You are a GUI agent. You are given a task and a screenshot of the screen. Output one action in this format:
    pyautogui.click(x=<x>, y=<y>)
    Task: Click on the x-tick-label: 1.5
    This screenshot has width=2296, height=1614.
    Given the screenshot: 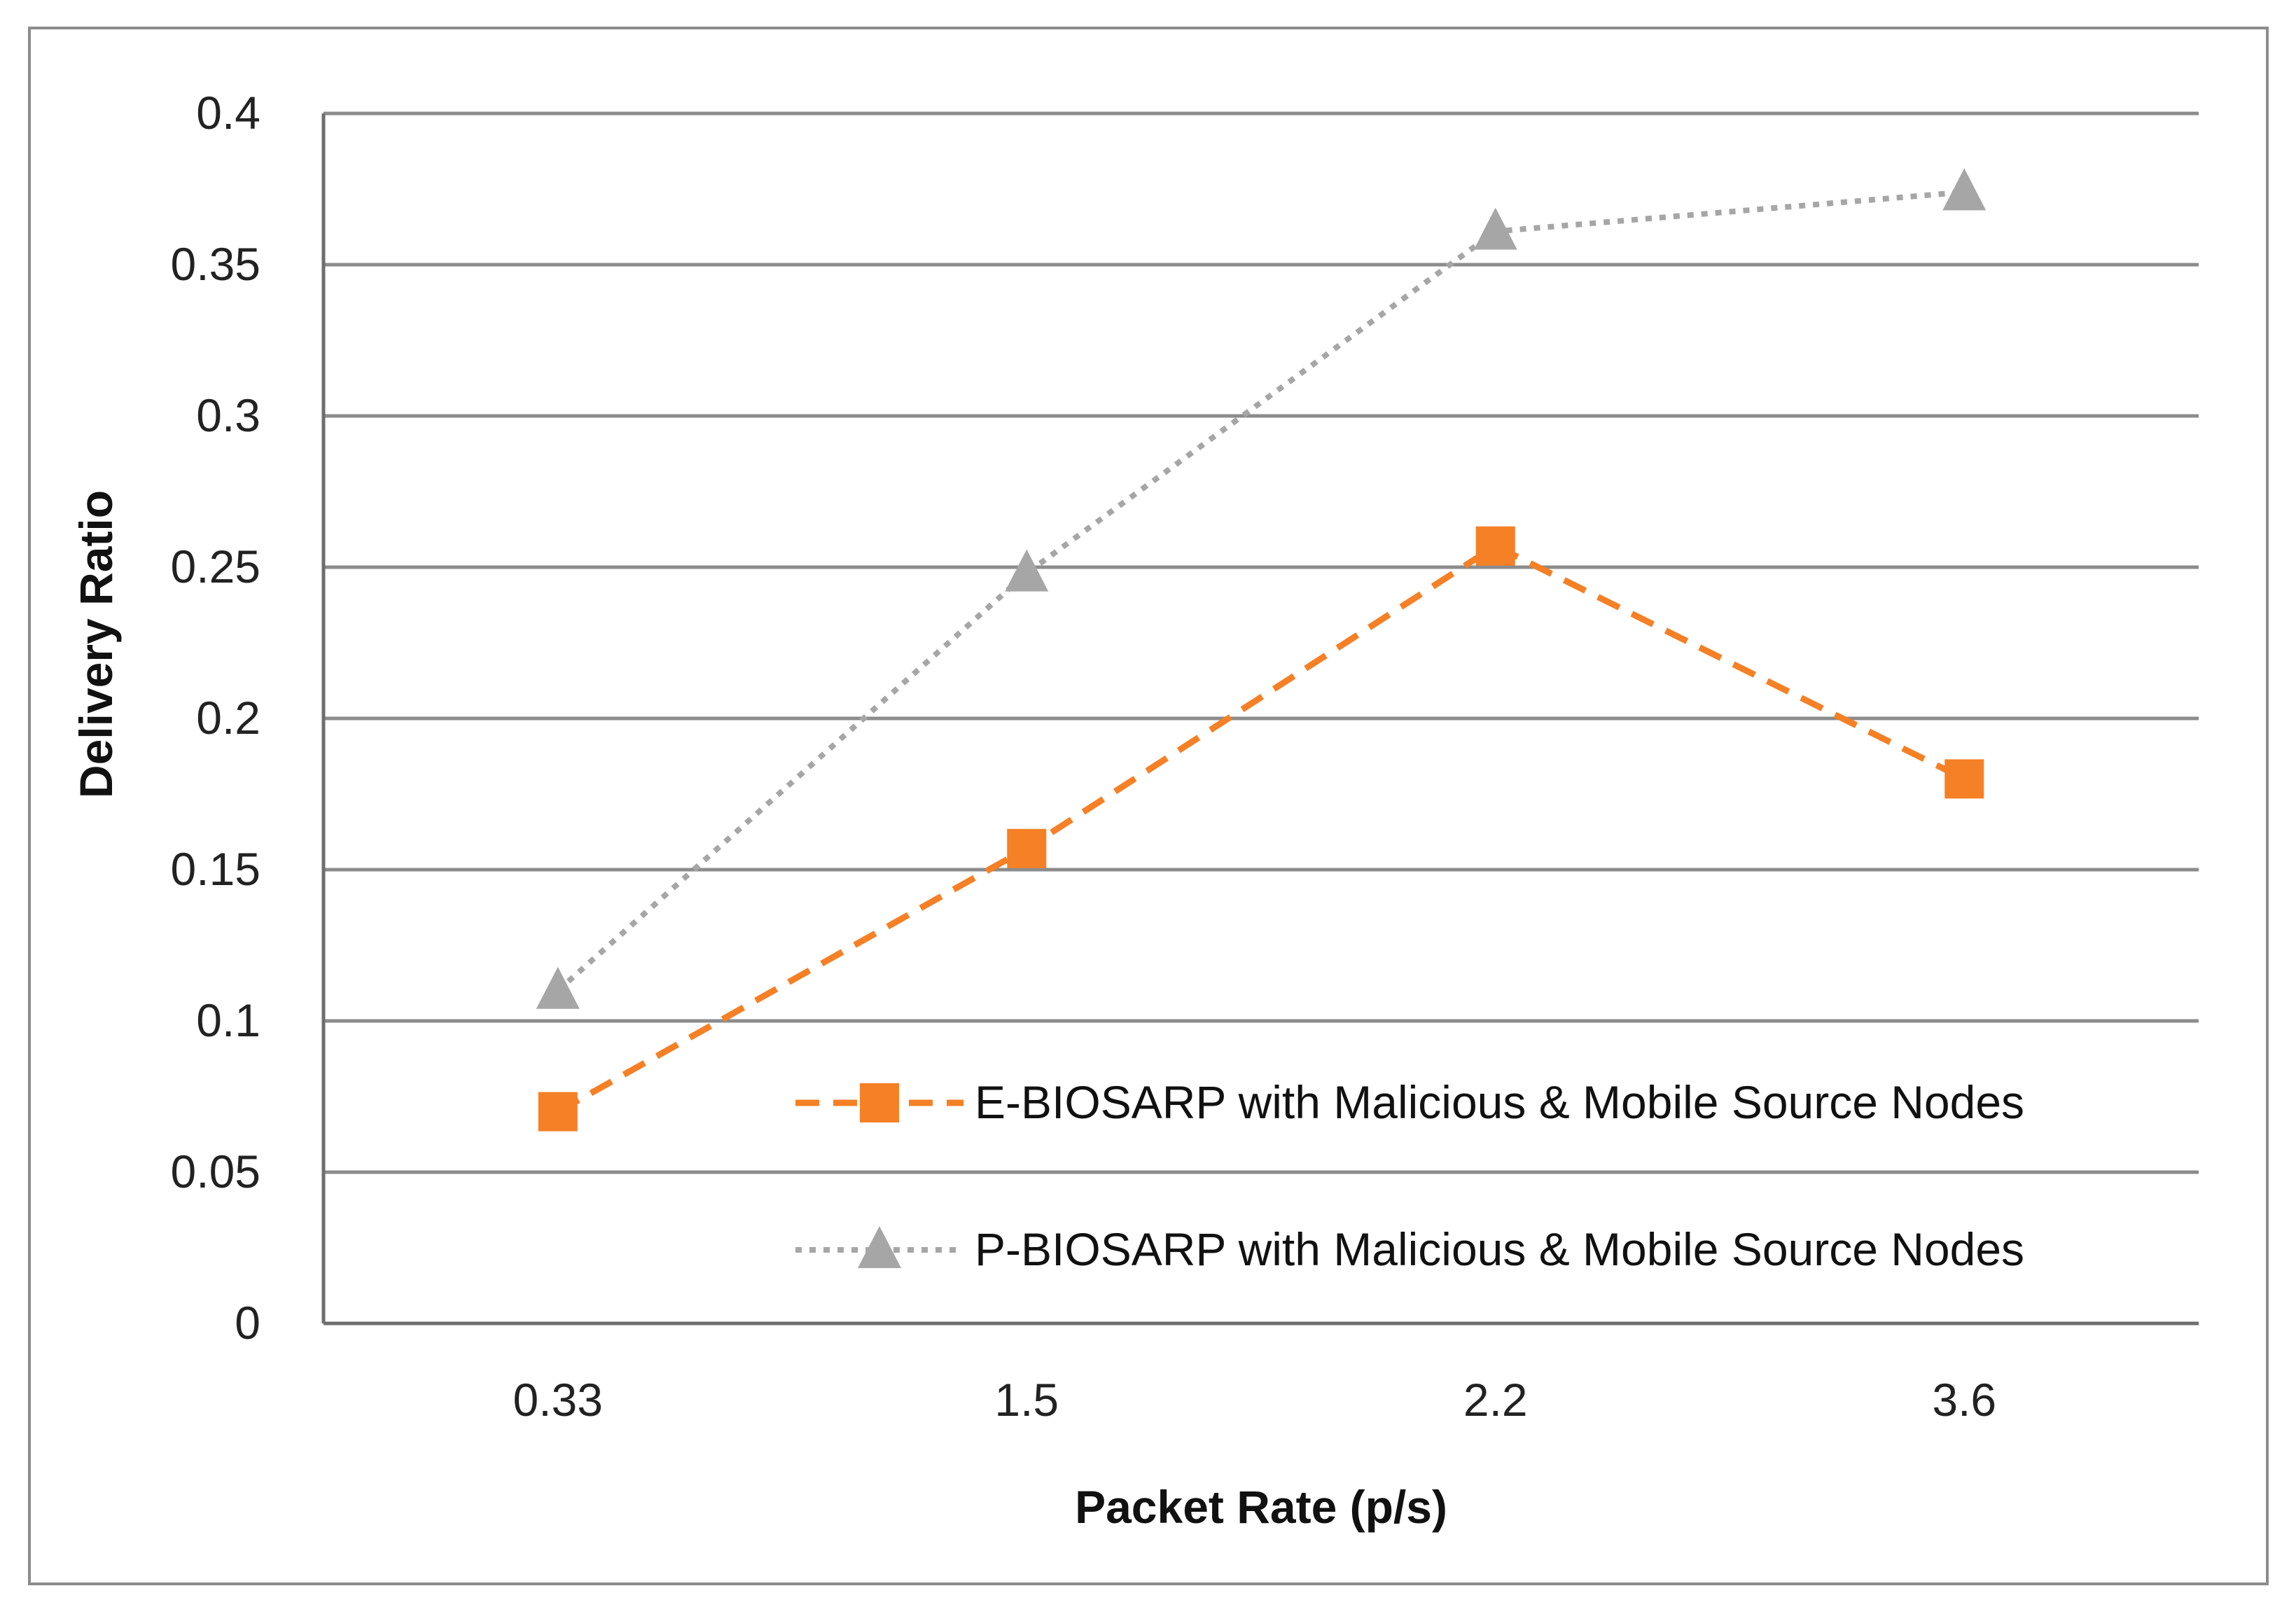 What is the action you would take?
    pyautogui.click(x=1026, y=1400)
    